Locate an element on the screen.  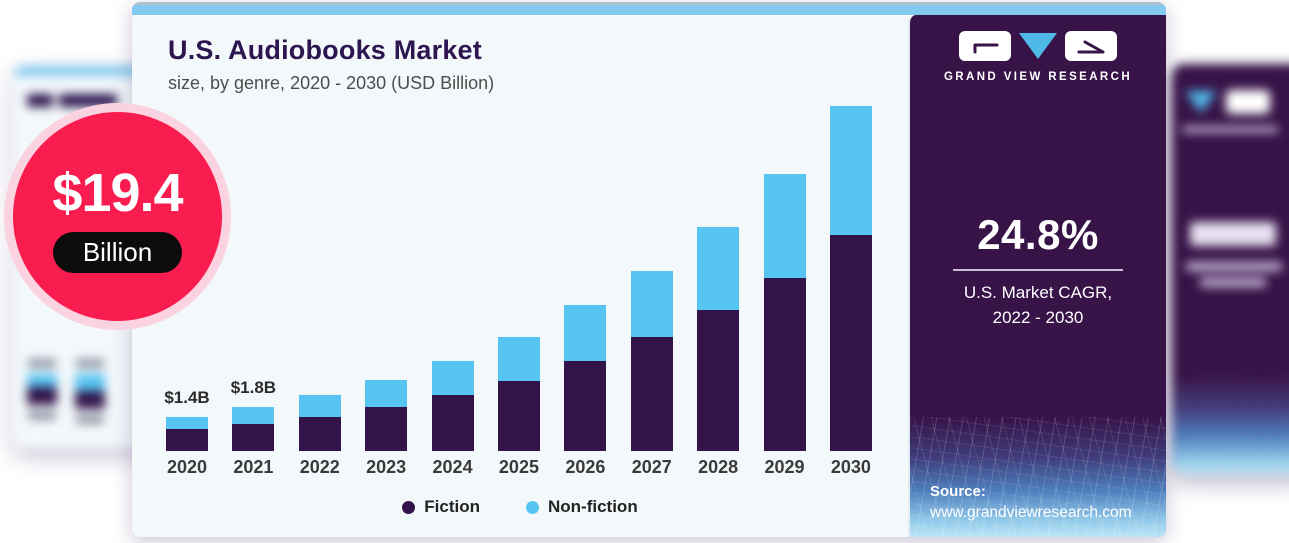
cagr-divider is located at coordinates (1038, 270).